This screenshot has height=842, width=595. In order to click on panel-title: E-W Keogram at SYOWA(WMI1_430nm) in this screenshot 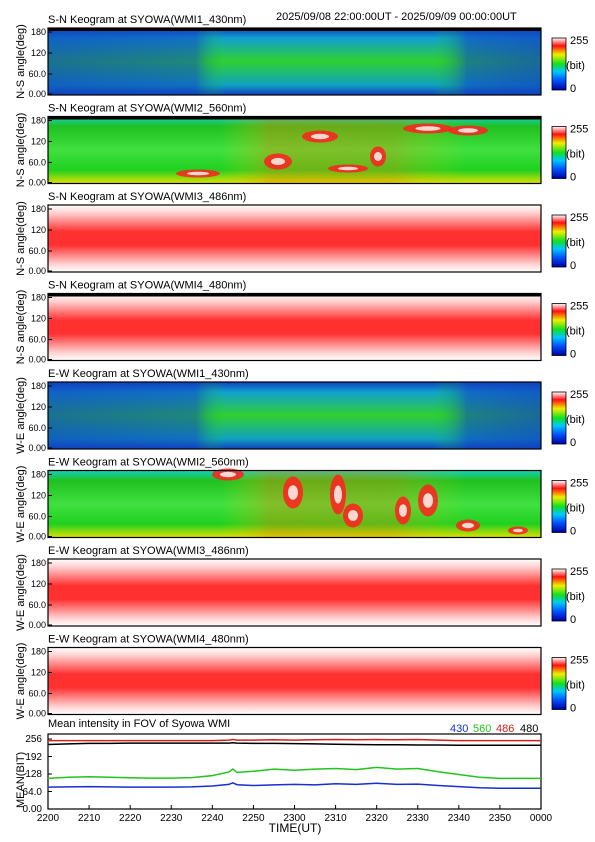, I will do `click(148, 374)`.